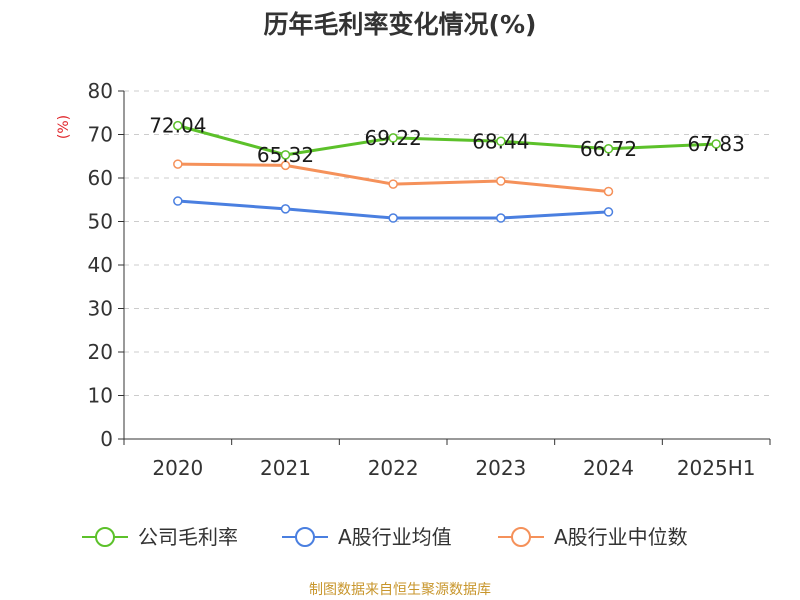 The width and height of the screenshot is (800, 600). Describe the element at coordinates (400, 590) in the screenshot. I see `source-footer: 制图数据来自恒生聚源数据库` at that location.